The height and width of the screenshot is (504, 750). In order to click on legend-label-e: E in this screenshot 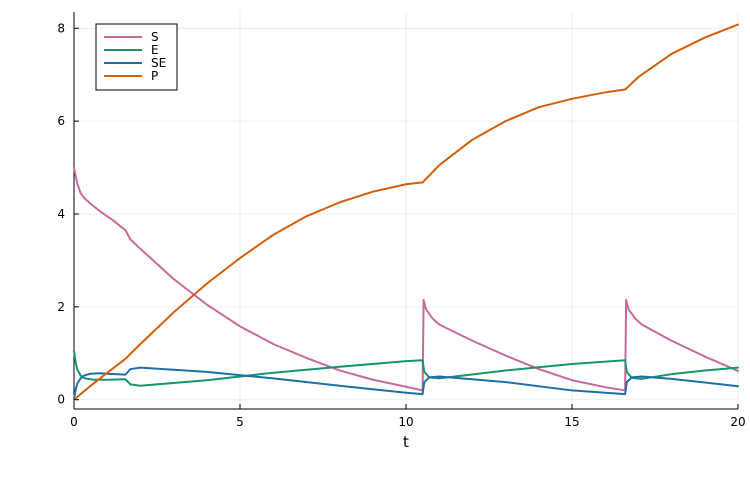, I will do `click(155, 50)`.